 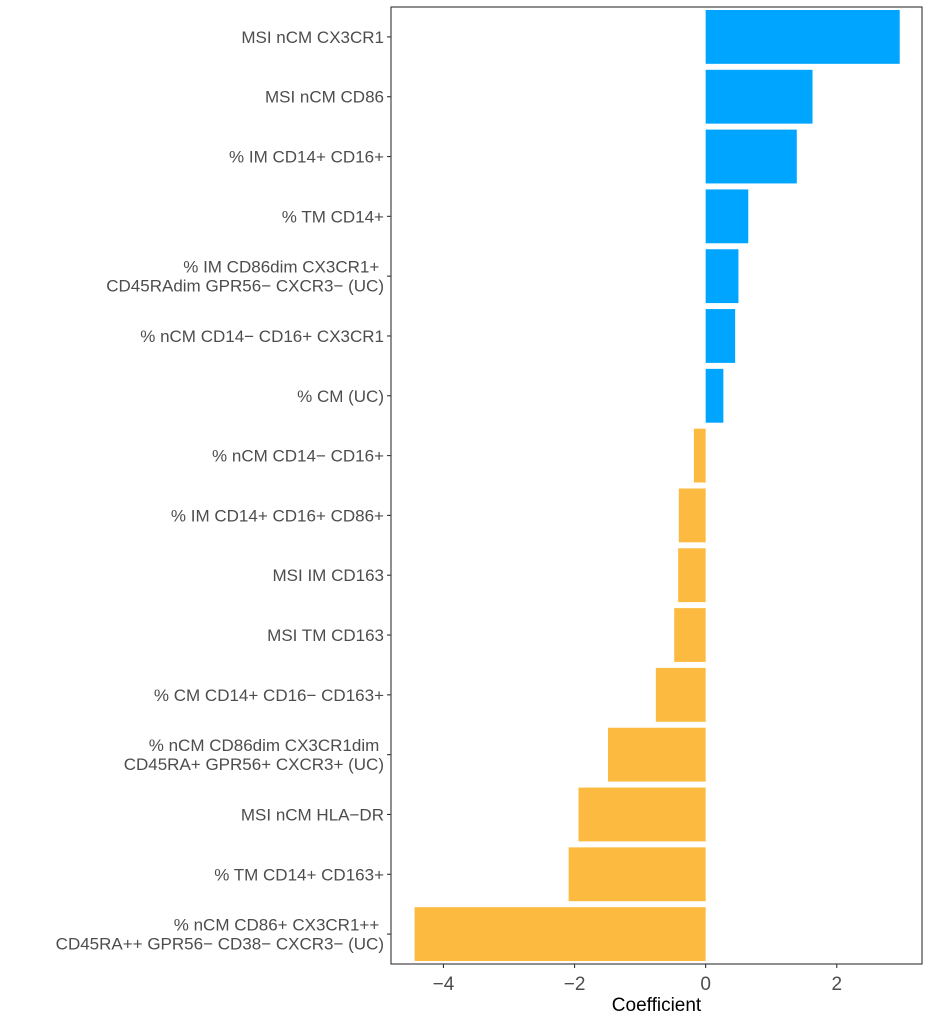 I want to click on y-tick-label: MSI TM CD163, so click(x=325, y=635).